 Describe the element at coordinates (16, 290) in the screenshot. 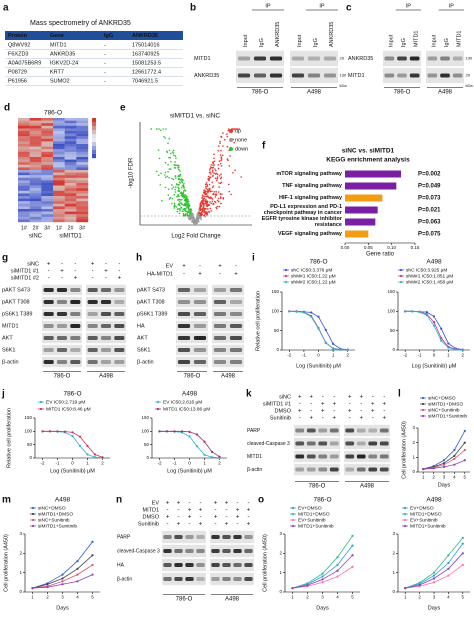

I see `protein-label: pAKT S473` at that location.